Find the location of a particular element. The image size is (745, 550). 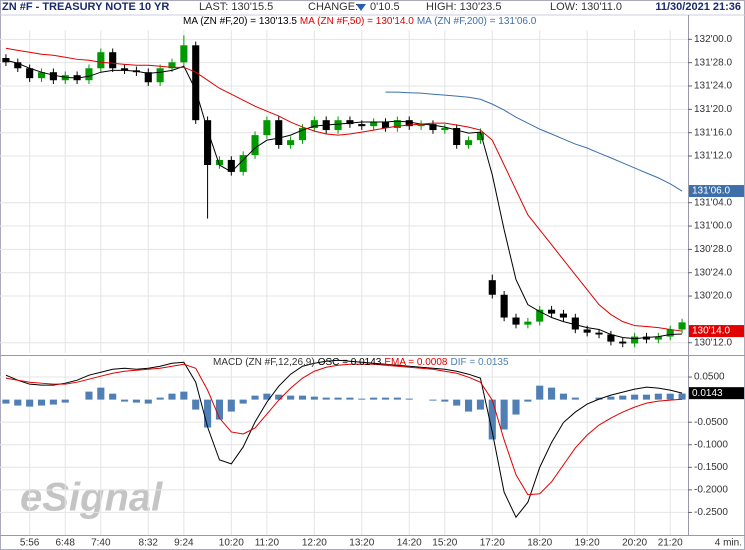

y-tick-label: 131'04.0 is located at coordinates (713, 202).